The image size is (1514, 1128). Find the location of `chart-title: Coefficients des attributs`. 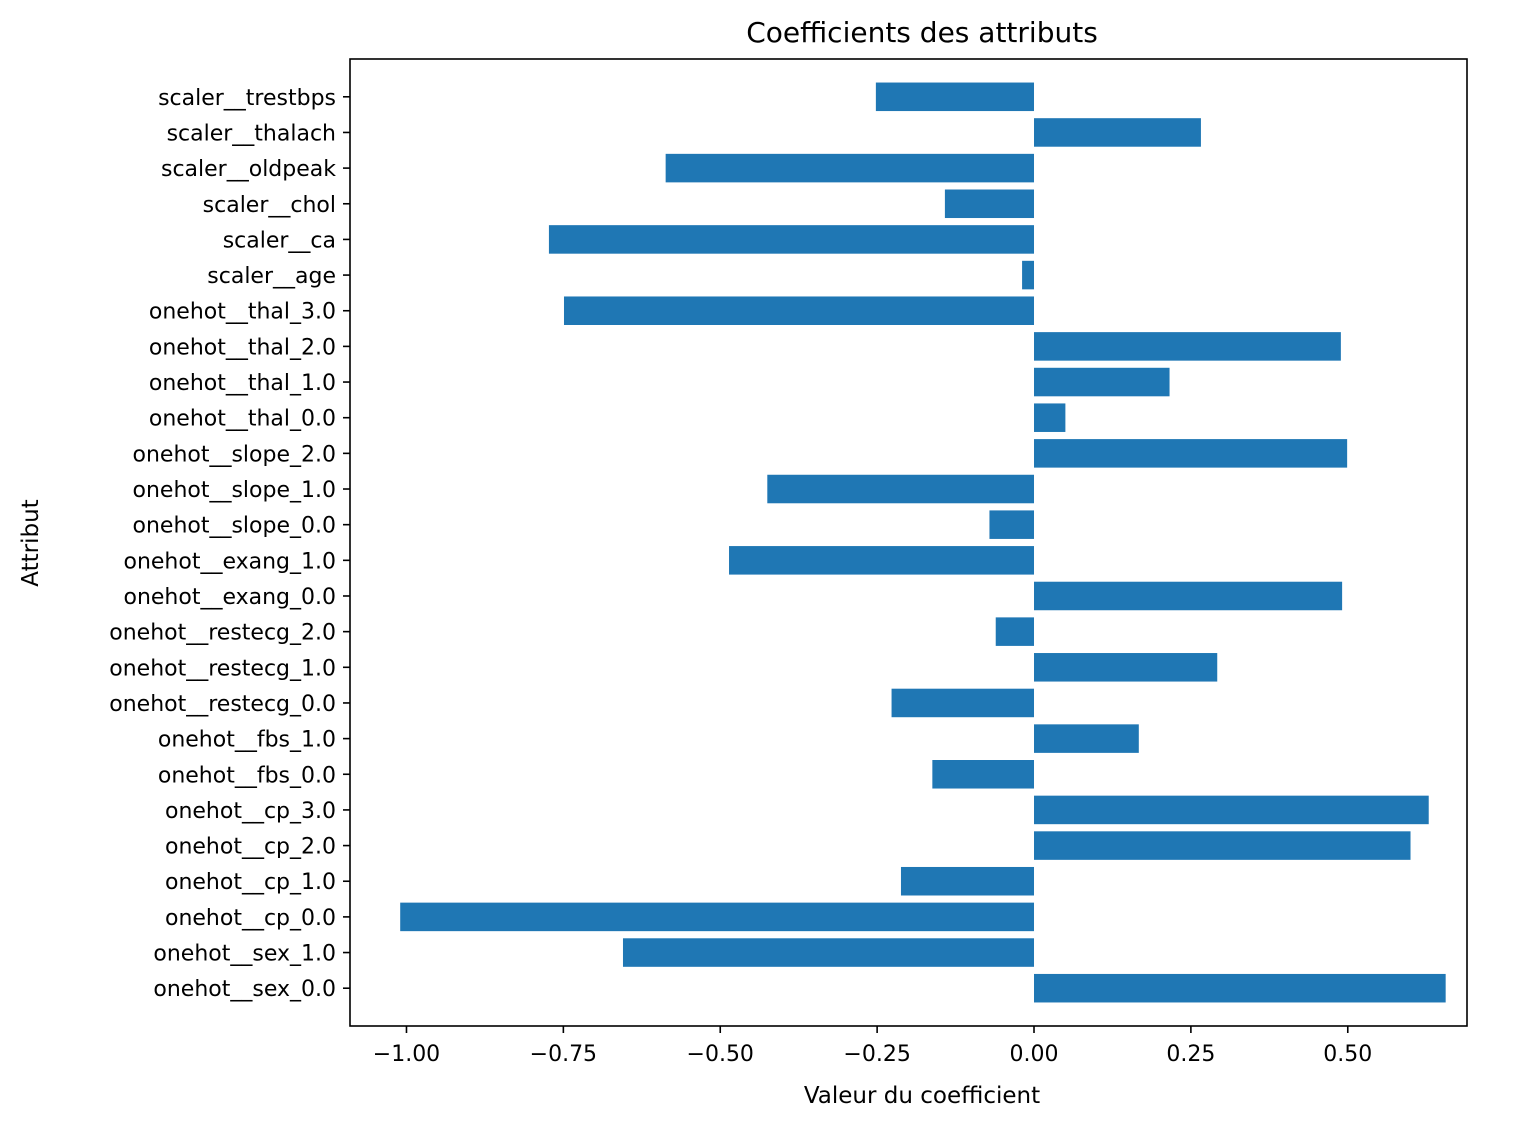

chart-title: Coefficients des attributs is located at coordinates (922, 32).